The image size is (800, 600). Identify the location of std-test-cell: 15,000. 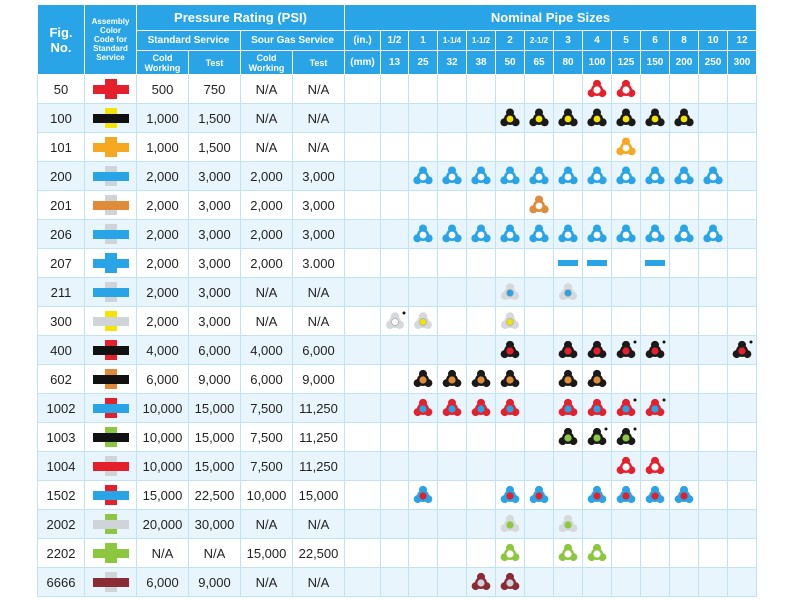
(214, 466).